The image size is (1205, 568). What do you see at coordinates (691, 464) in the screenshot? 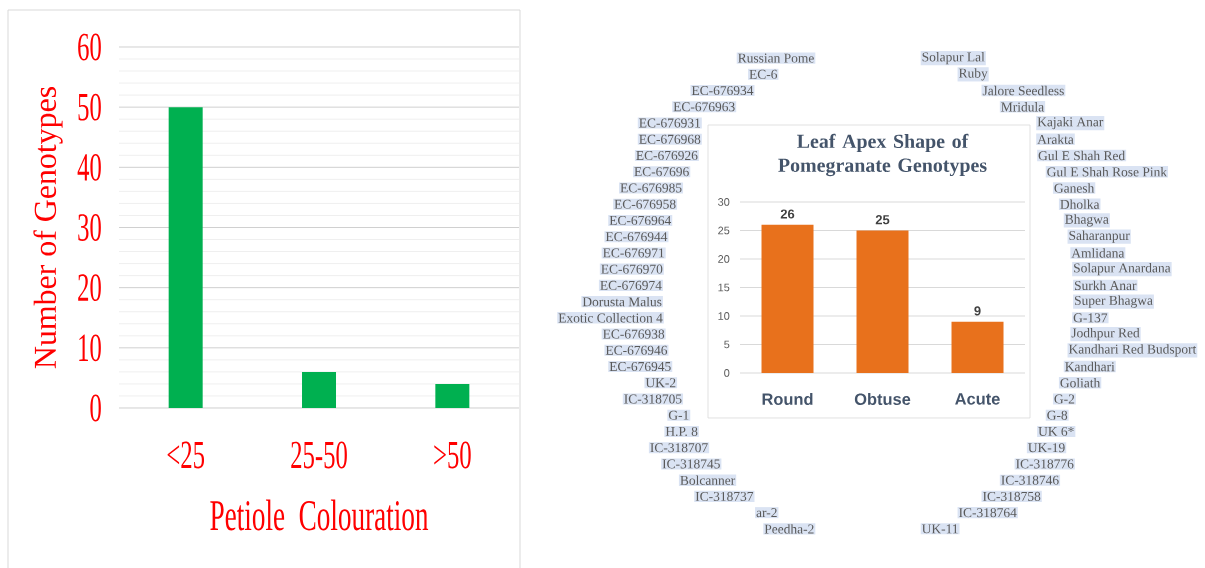
I see `text: IC-318745` at bounding box center [691, 464].